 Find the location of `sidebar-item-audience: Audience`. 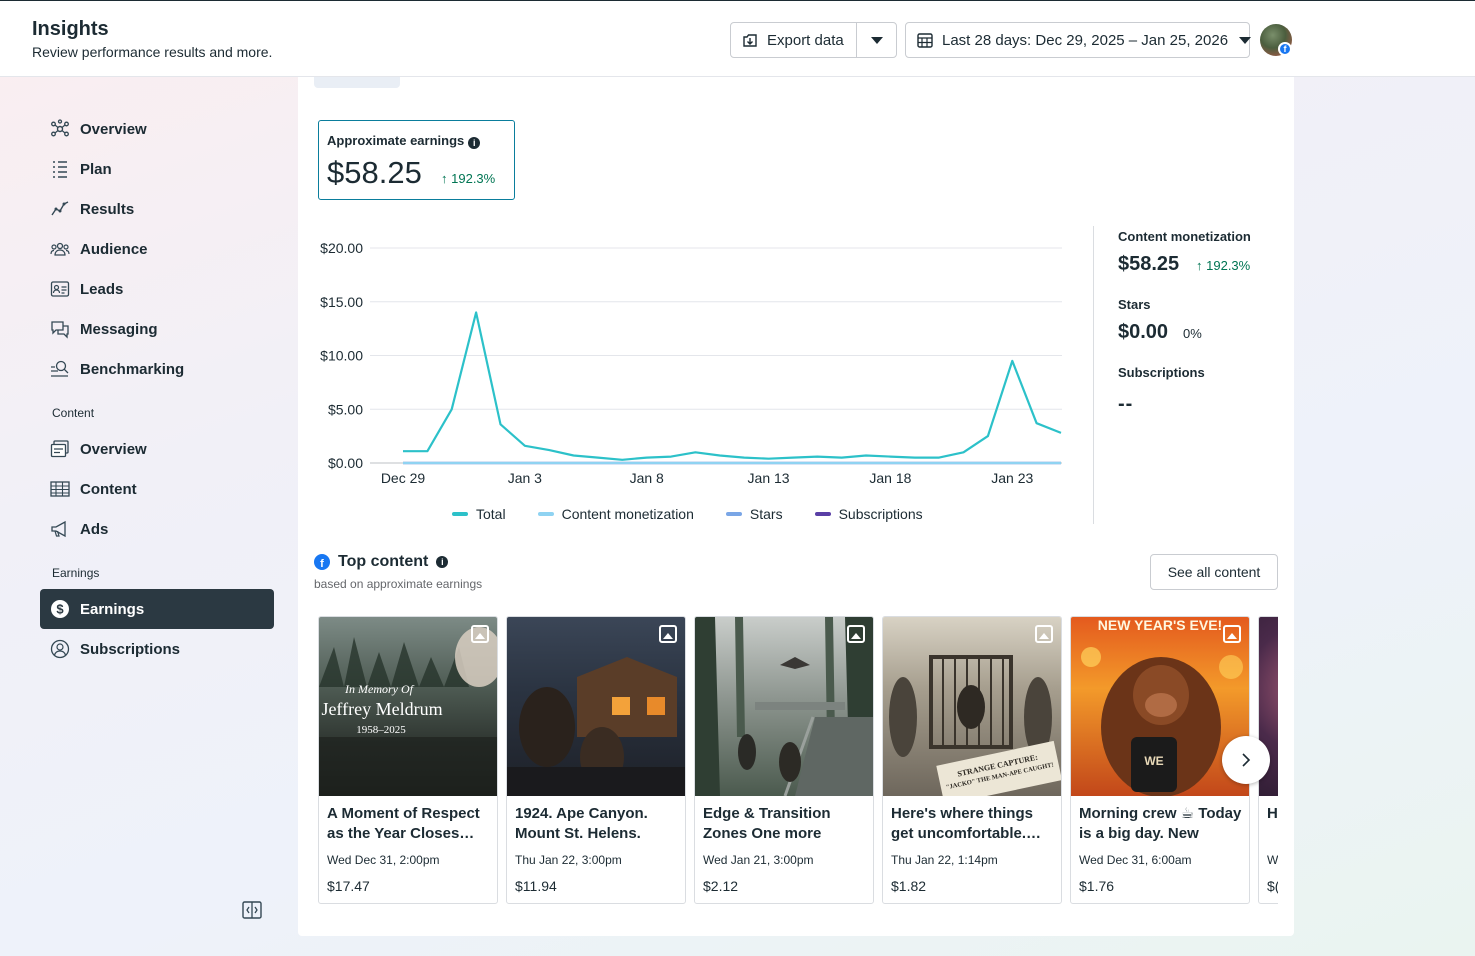

sidebar-item-audience: Audience is located at coordinates (157, 249).